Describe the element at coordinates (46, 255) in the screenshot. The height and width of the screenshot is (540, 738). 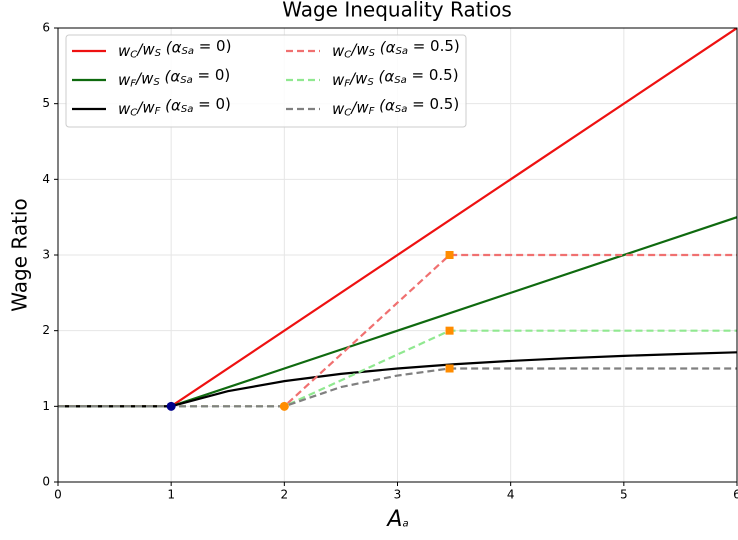
I see `y-tick-label: 3` at that location.